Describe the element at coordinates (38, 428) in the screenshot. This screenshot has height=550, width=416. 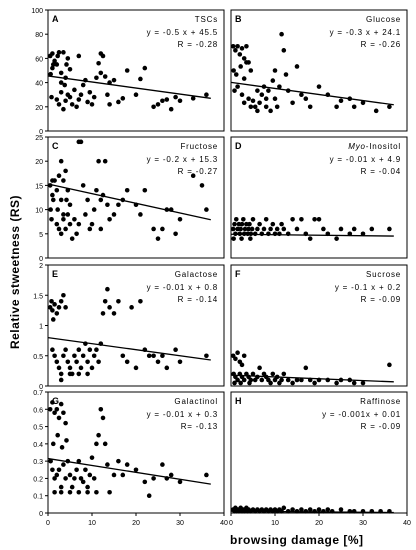
I see `y-tick-label-g-5: 0.5` at that location.